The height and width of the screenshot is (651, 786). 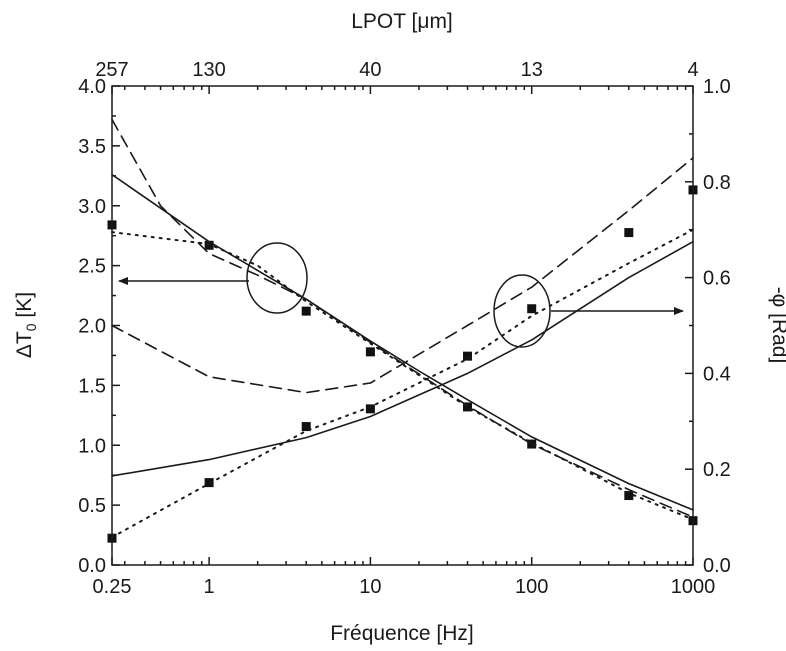 I want to click on y-left-tick-label: 1.0, so click(x=92, y=446).